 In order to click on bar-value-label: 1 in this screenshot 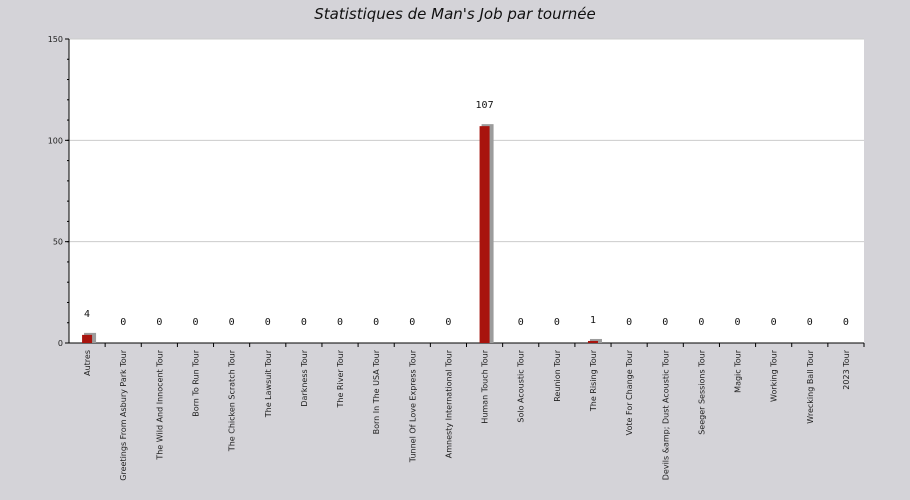, I will do `click(593, 320)`.